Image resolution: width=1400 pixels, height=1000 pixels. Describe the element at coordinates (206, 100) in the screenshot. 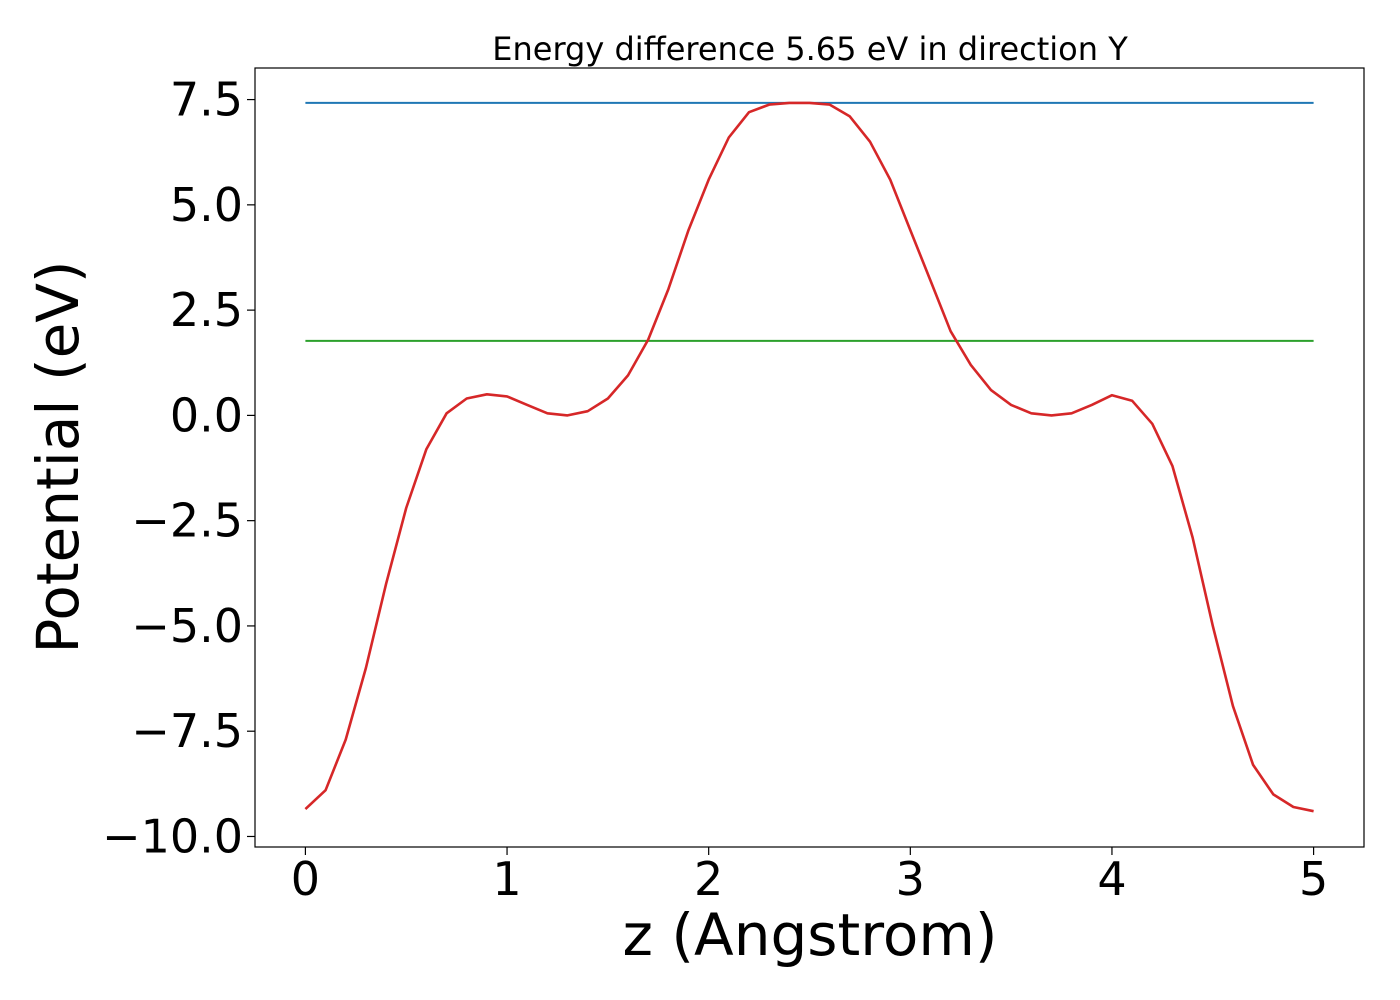

I see `y-tick-label: 7.5` at that location.